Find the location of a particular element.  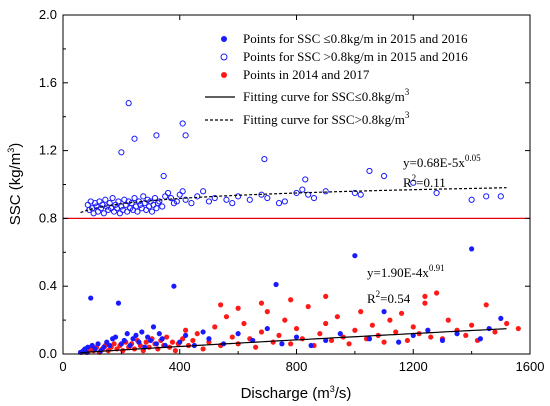

equation-sup: 0.05 is located at coordinates (473, 158).